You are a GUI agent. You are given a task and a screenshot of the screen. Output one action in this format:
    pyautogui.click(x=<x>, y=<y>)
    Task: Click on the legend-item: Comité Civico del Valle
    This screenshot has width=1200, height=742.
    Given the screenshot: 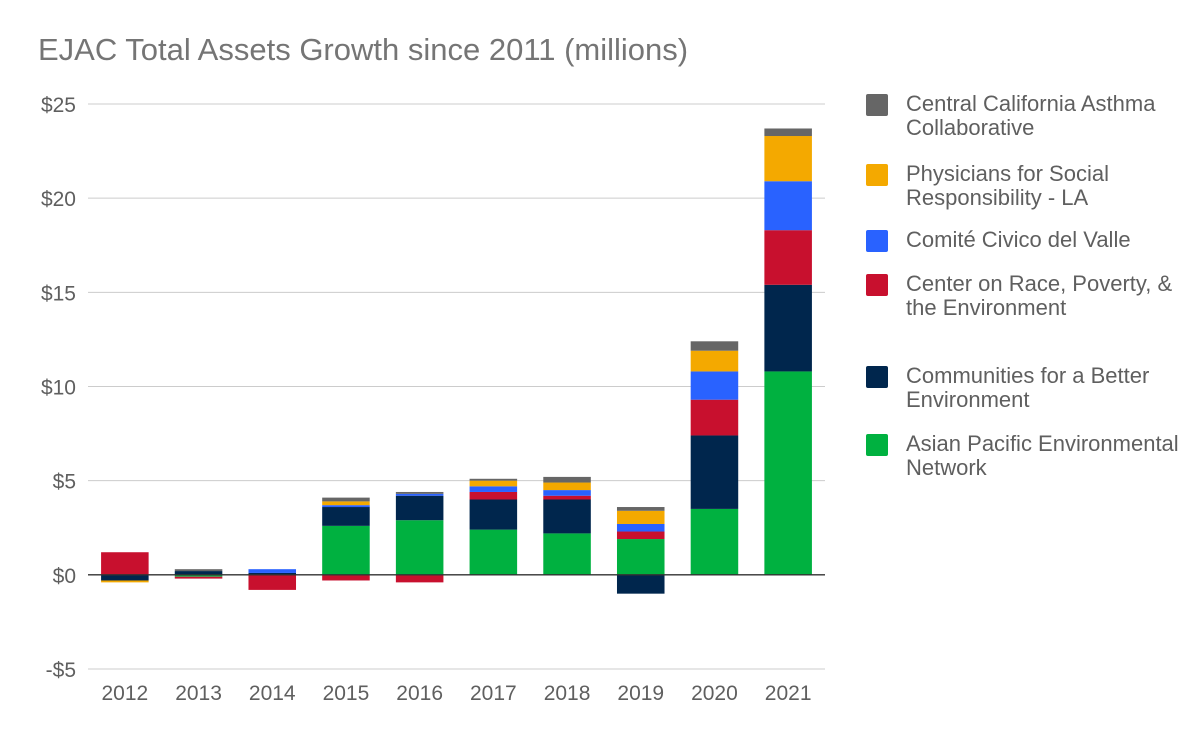 What is the action you would take?
    pyautogui.click(x=1026, y=240)
    